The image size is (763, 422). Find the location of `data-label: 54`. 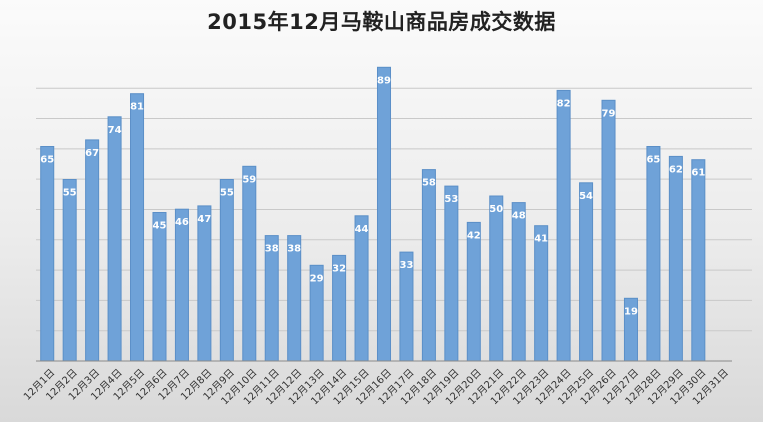

data-label: 54 is located at coordinates (586, 196).